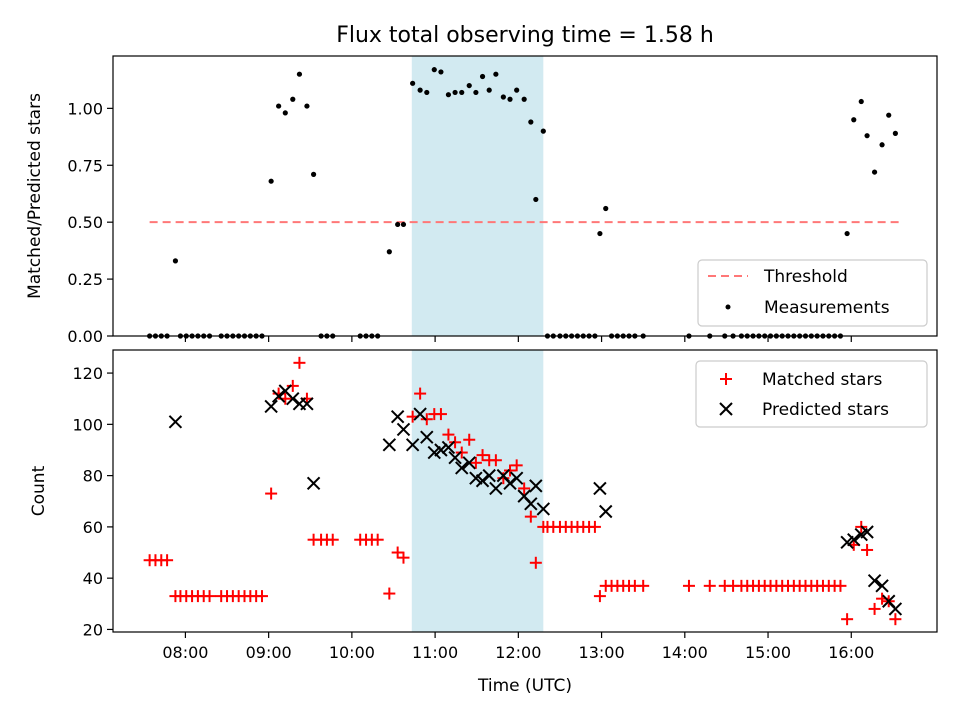 This screenshot has height=720, width=960. Describe the element at coordinates (811, 394) in the screenshot. I see `bottom-legend: Matched stars Predicted stars` at that location.